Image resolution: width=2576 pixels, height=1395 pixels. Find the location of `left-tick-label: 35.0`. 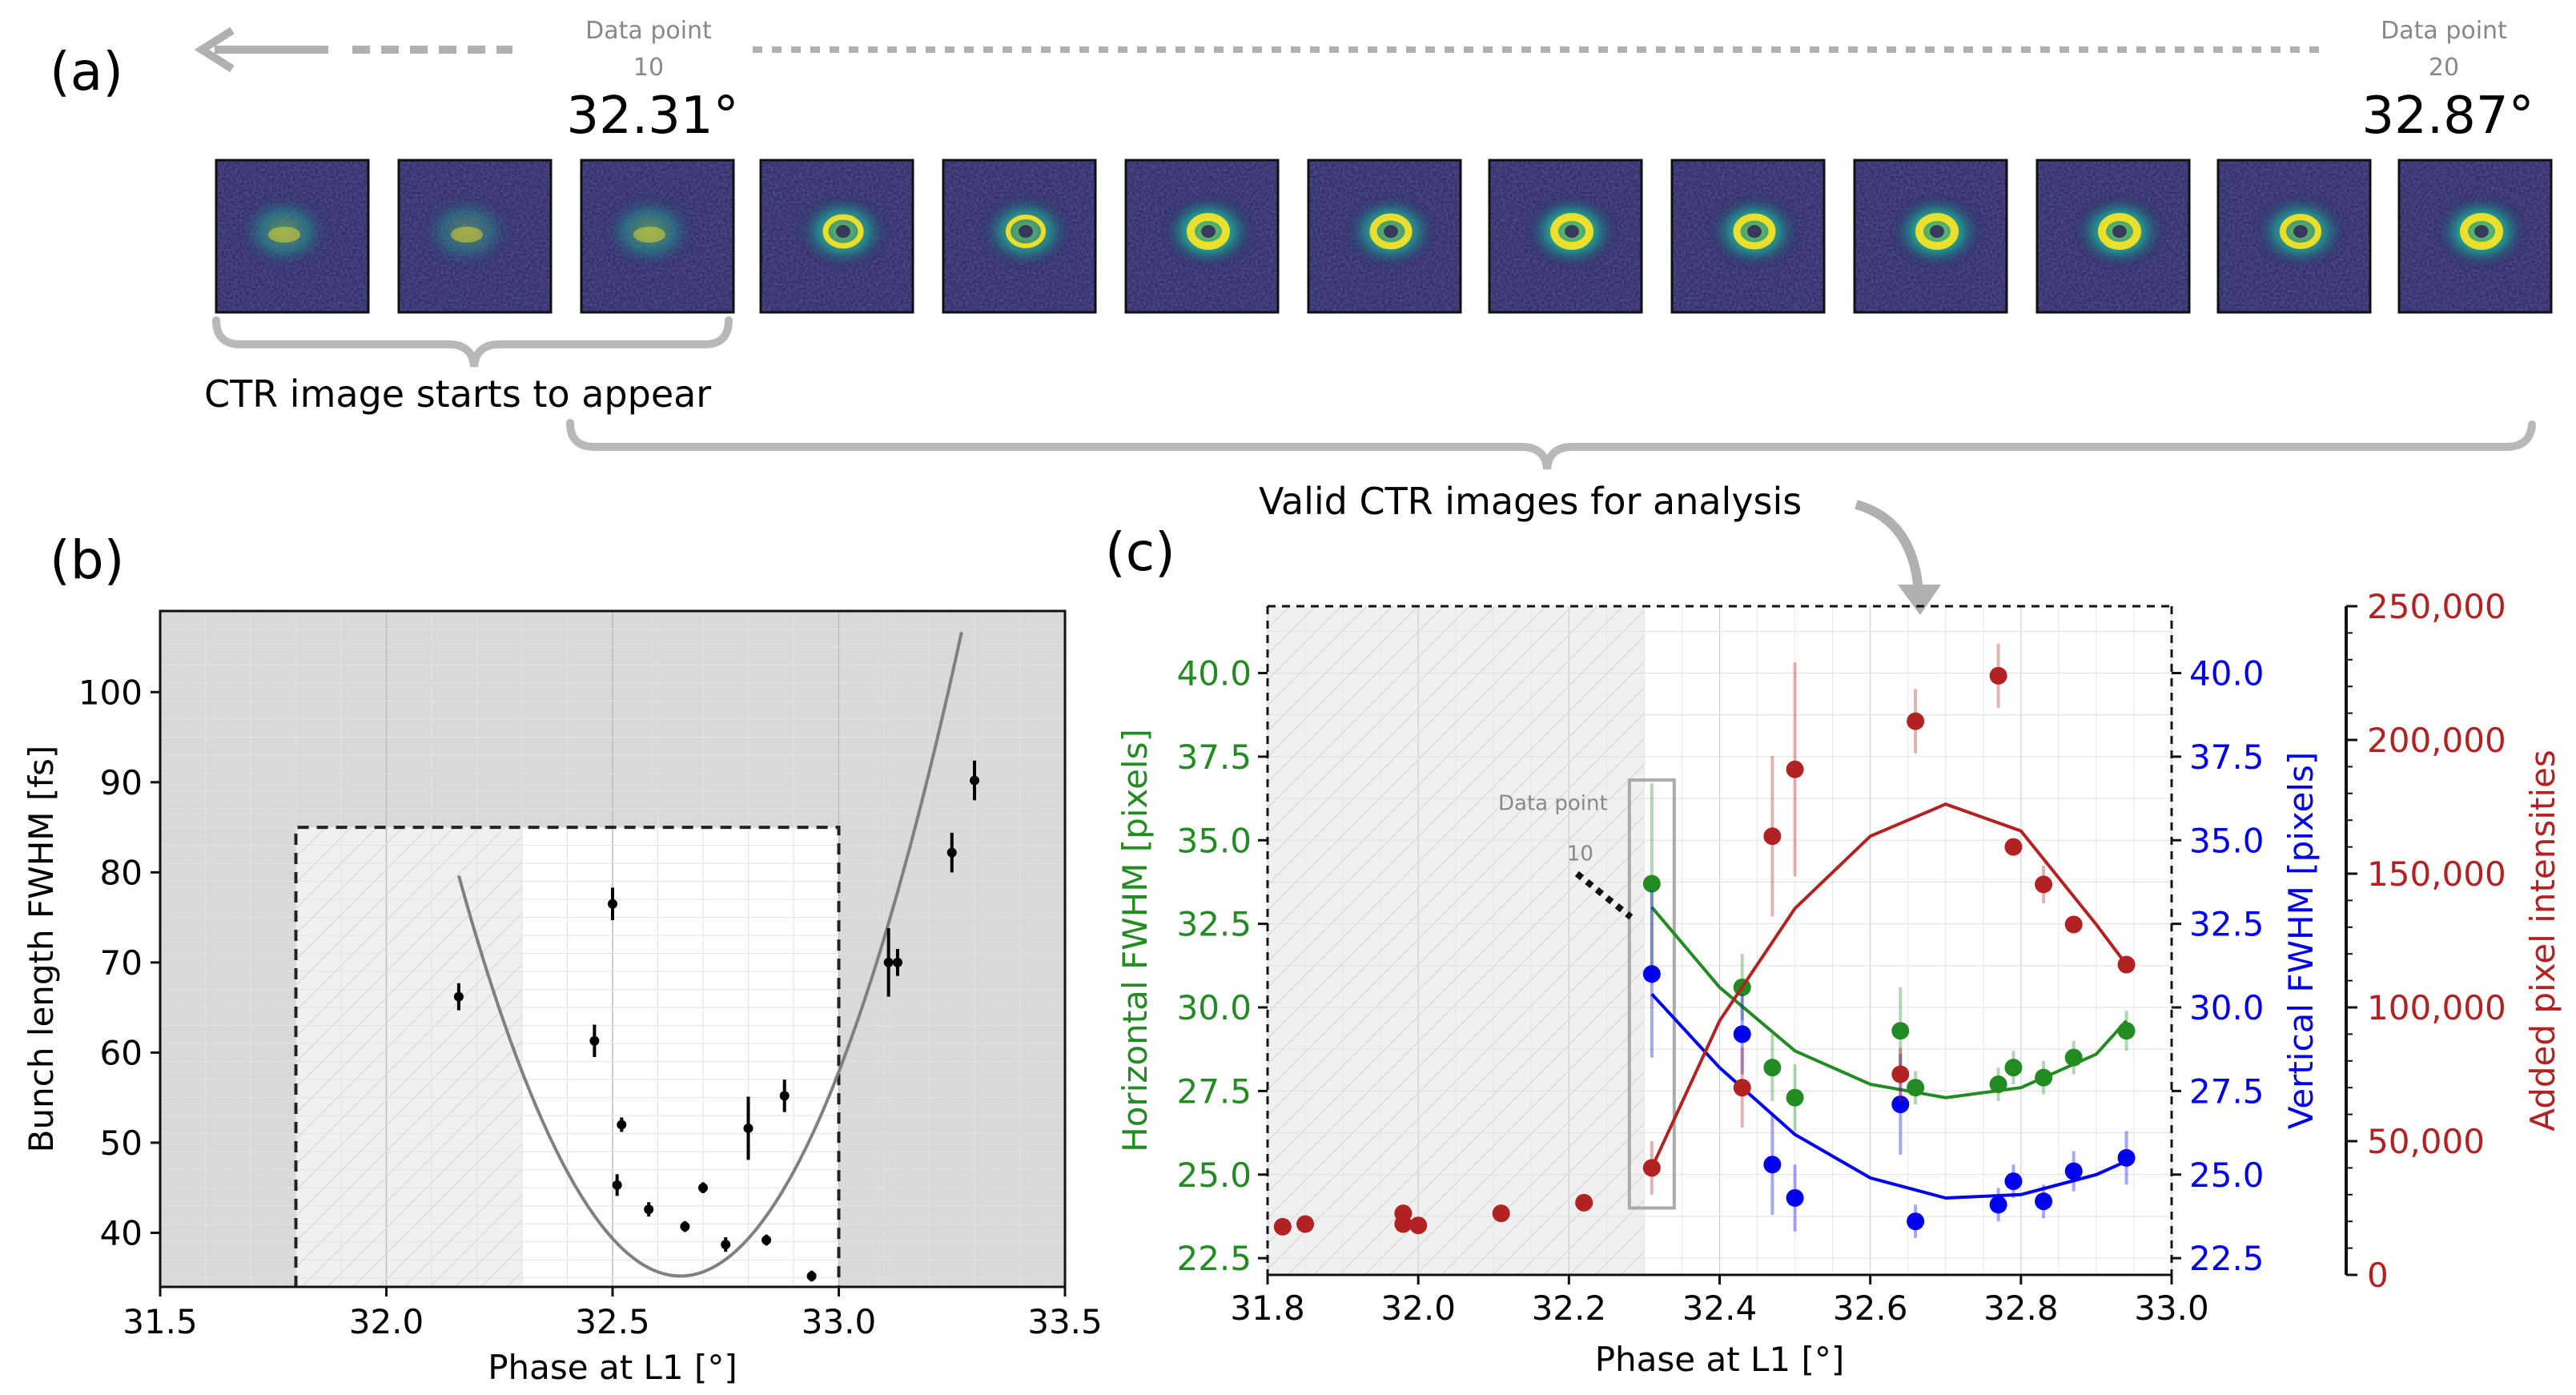

left-tick-label: 35.0 is located at coordinates (1214, 841).